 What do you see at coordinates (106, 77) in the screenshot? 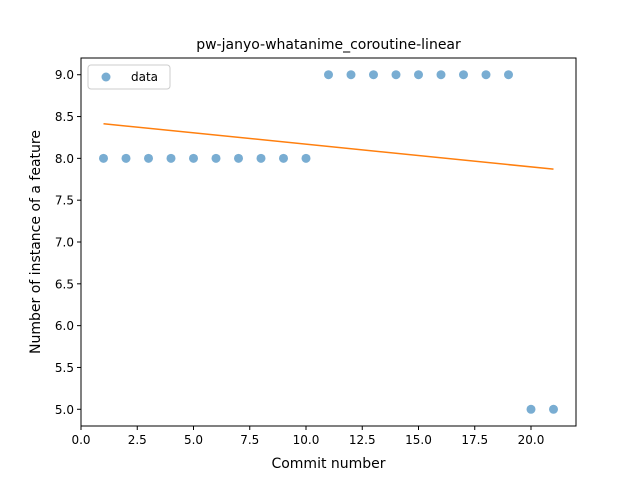
I see `legend-marker` at bounding box center [106, 77].